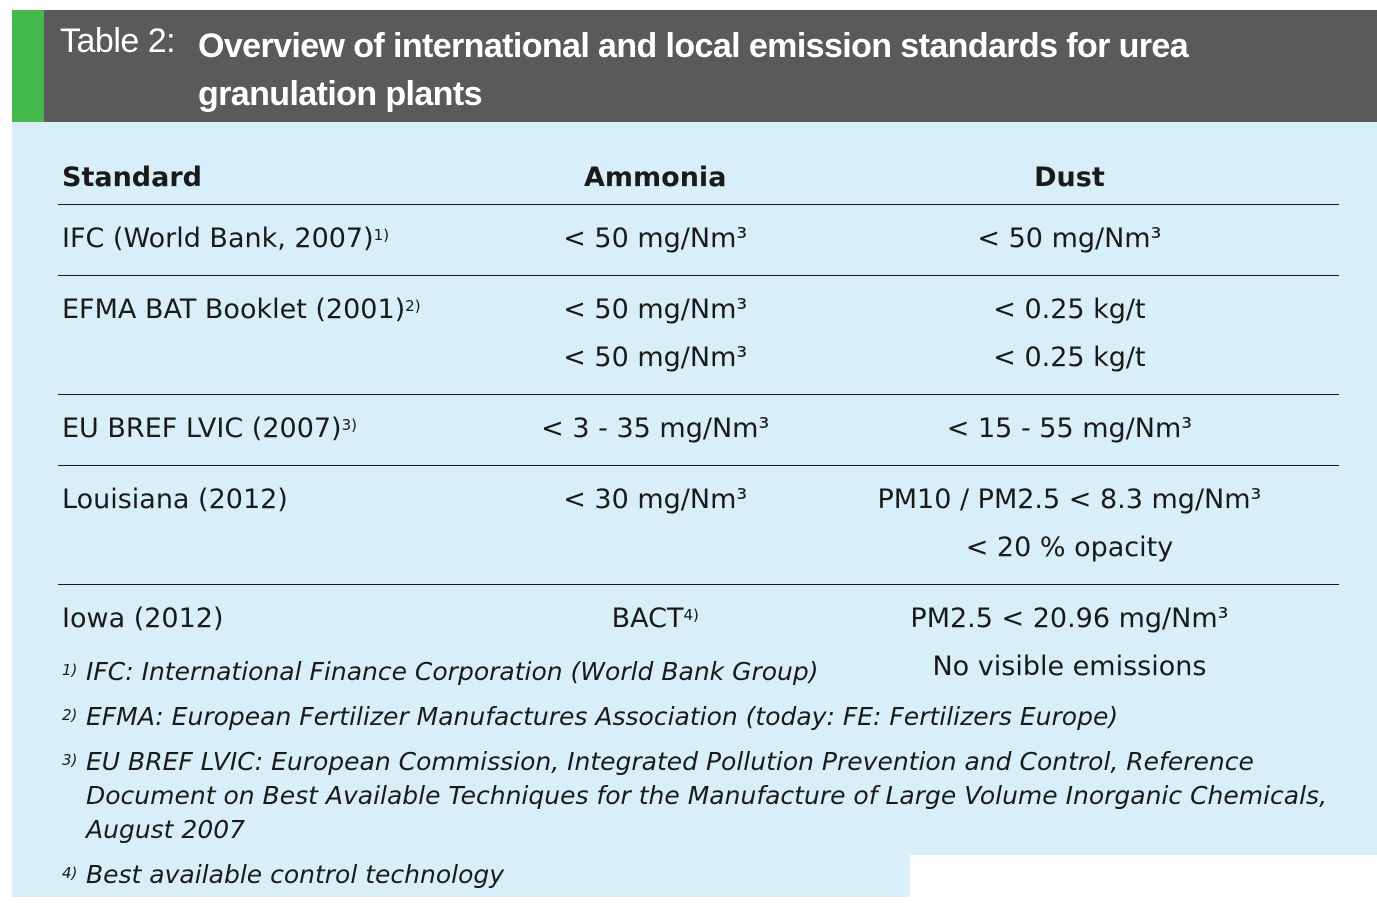 Image resolution: width=1377 pixels, height=903 pixels. I want to click on footnote-ref: 1), so click(381, 235).